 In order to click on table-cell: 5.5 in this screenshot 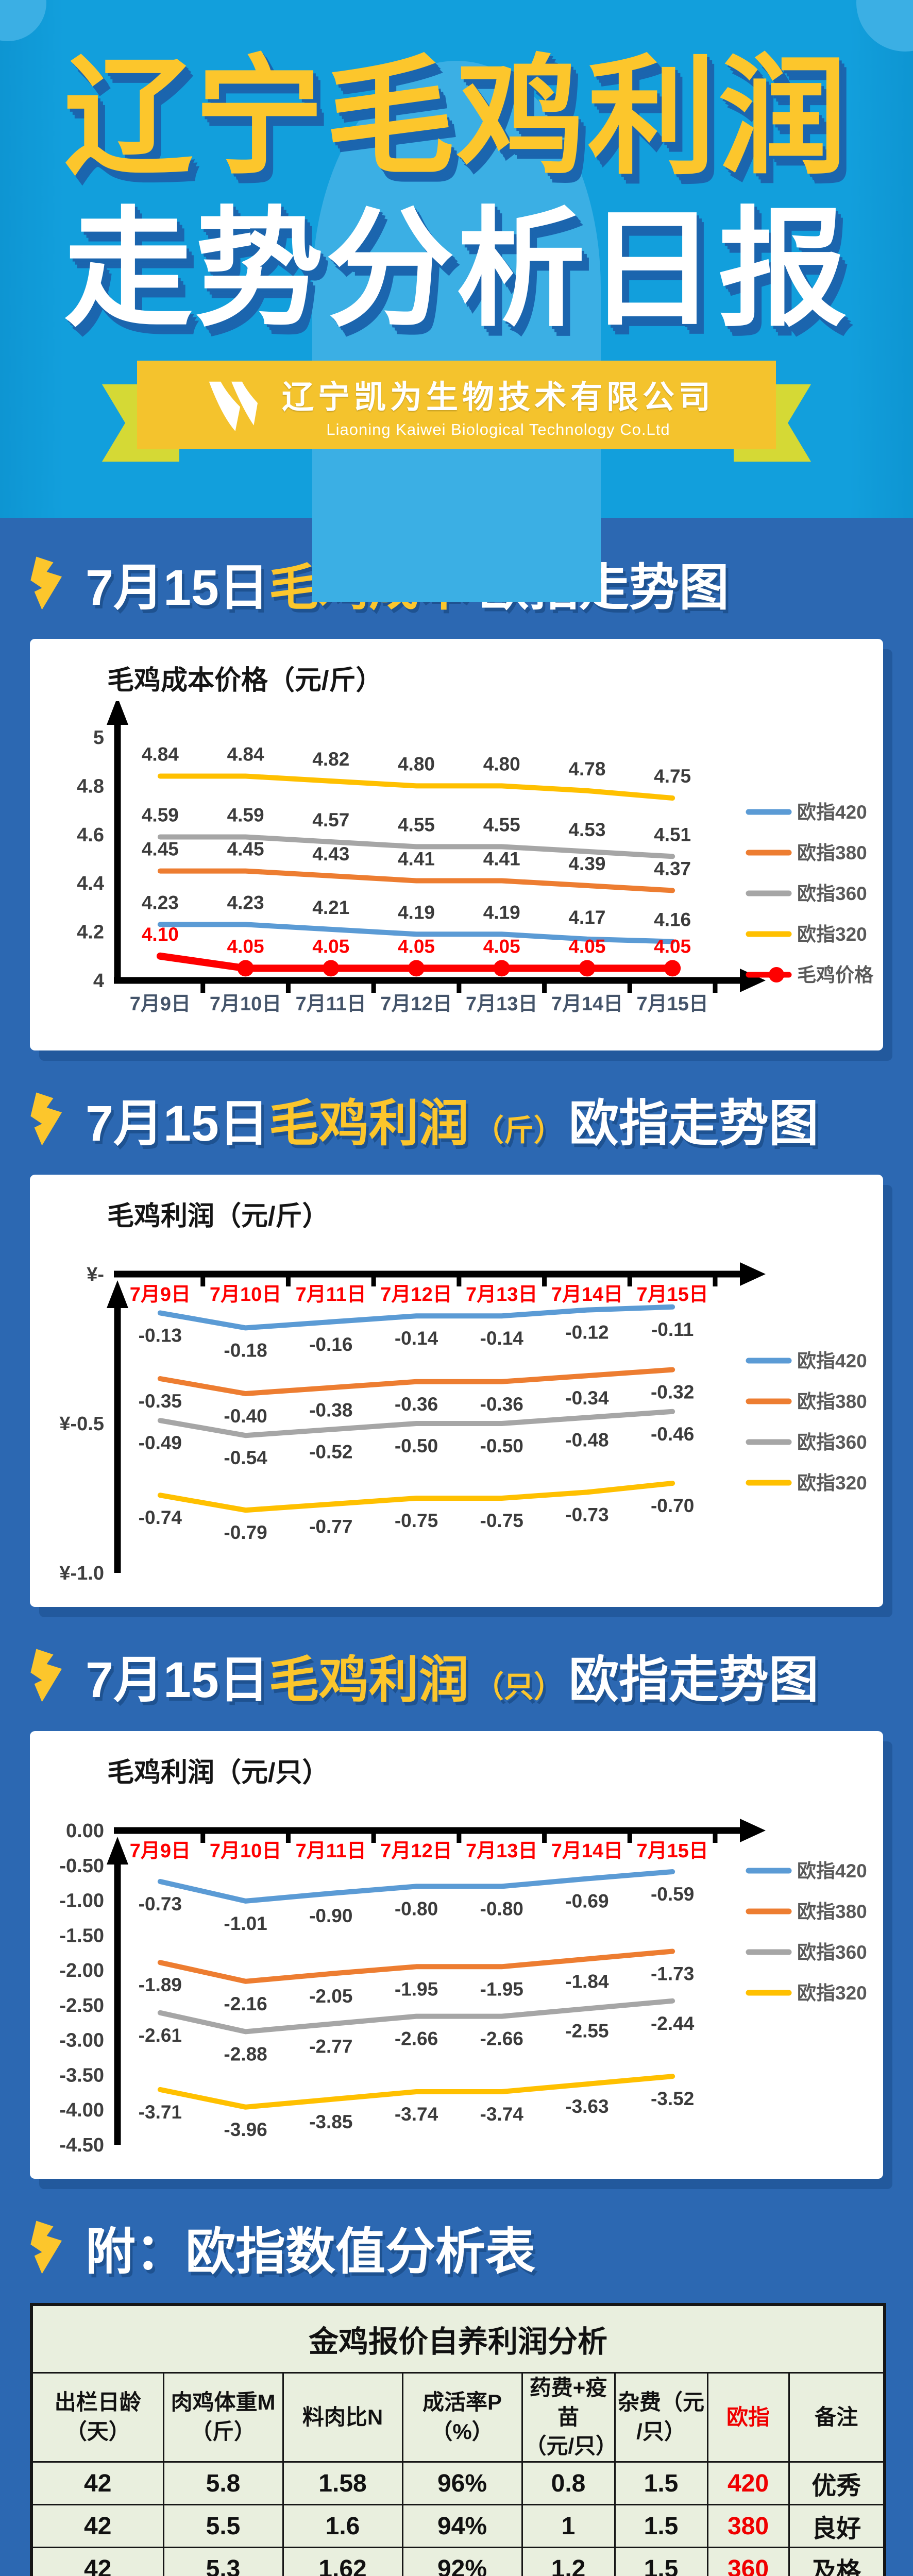, I will do `click(223, 2526)`.